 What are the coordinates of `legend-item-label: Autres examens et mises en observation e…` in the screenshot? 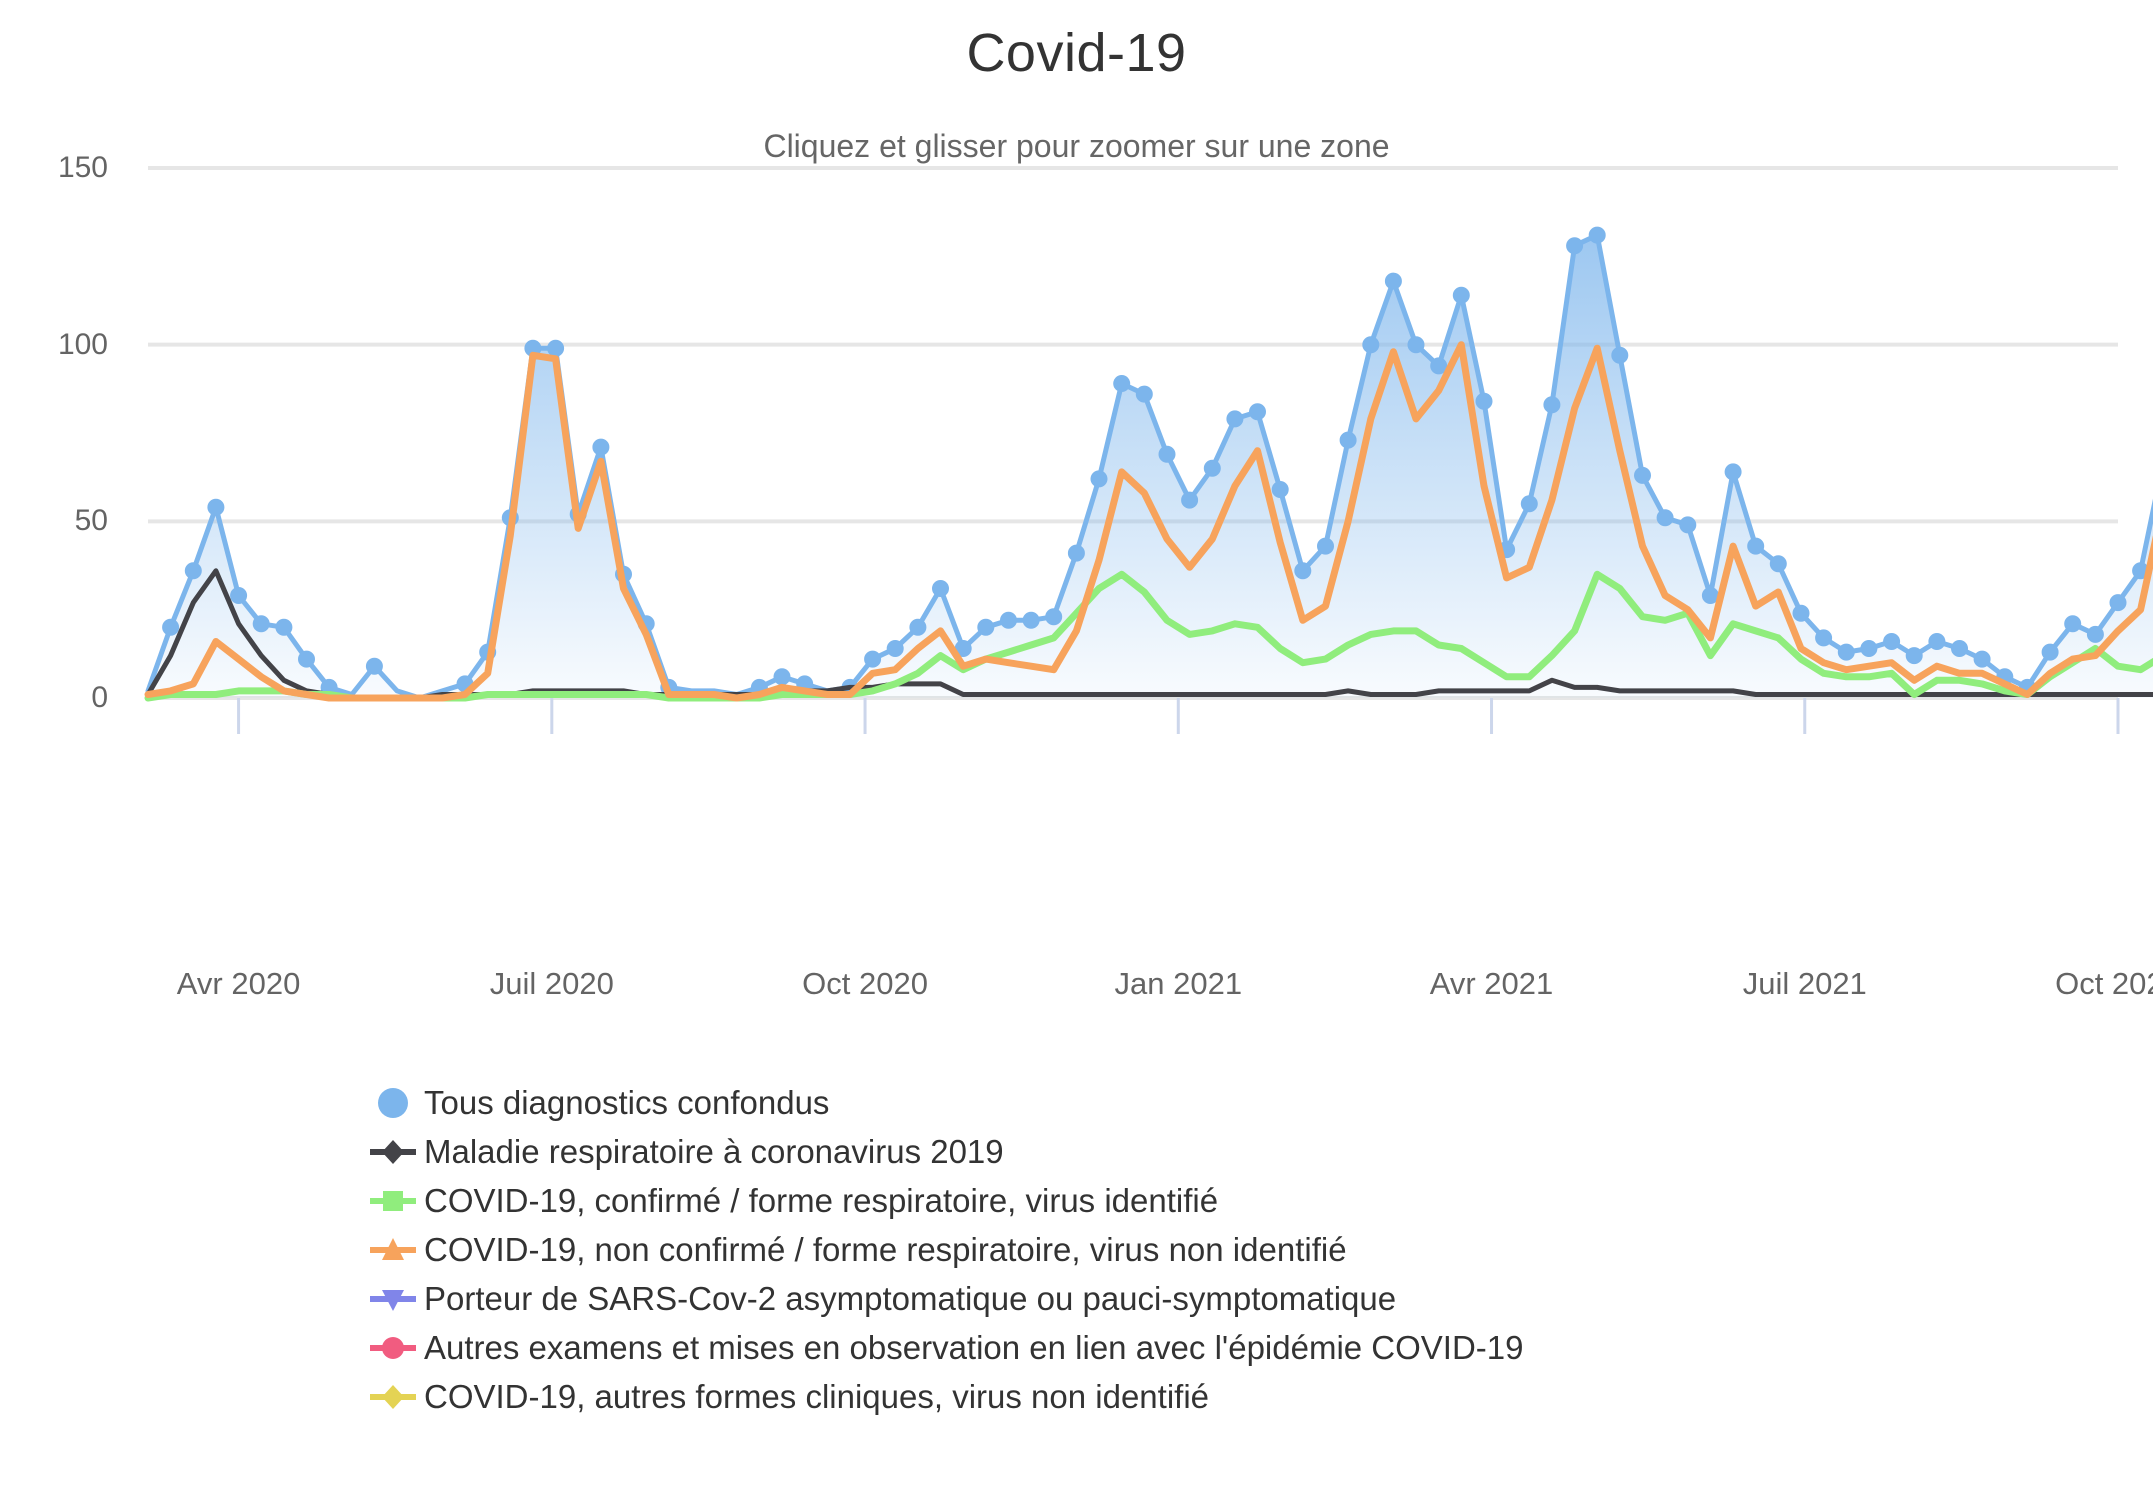 It's located at (974, 1347).